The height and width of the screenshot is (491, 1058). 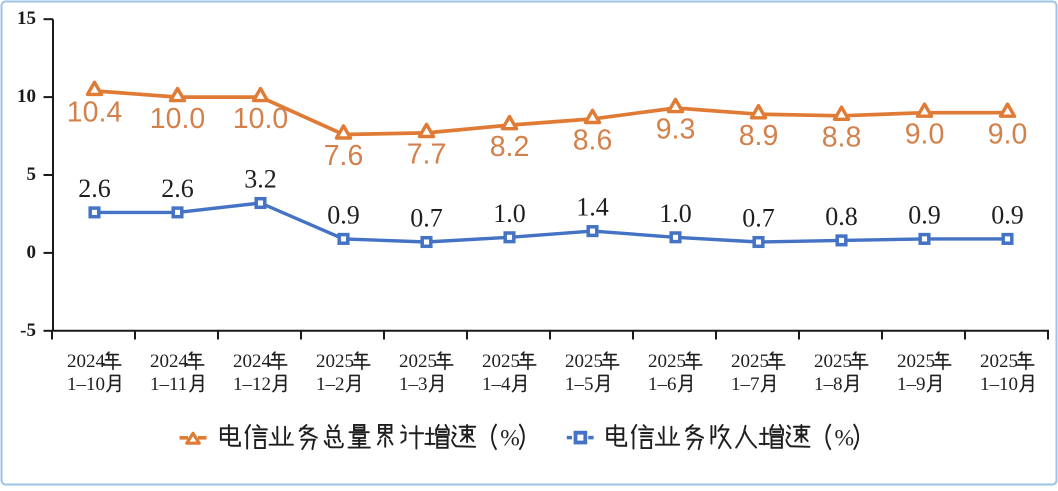 What do you see at coordinates (427, 155) in the screenshot?
I see `svg-text: 7.7` at bounding box center [427, 155].